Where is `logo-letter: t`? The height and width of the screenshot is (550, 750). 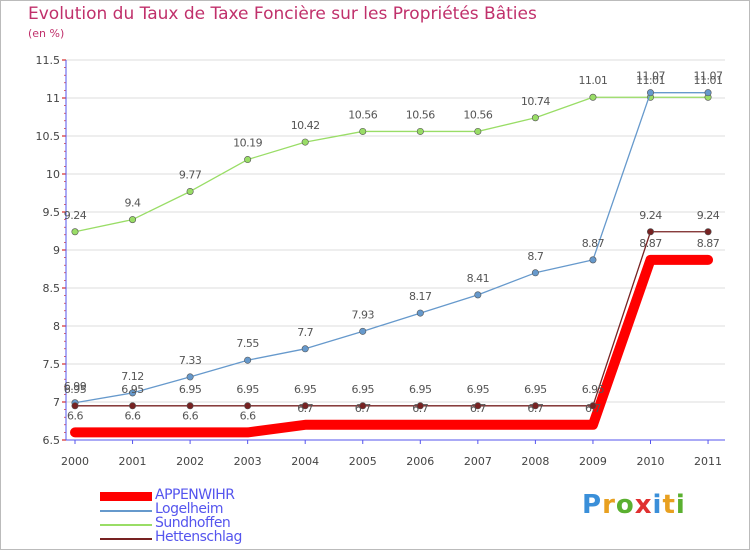 logo-letter: t is located at coordinates (669, 505).